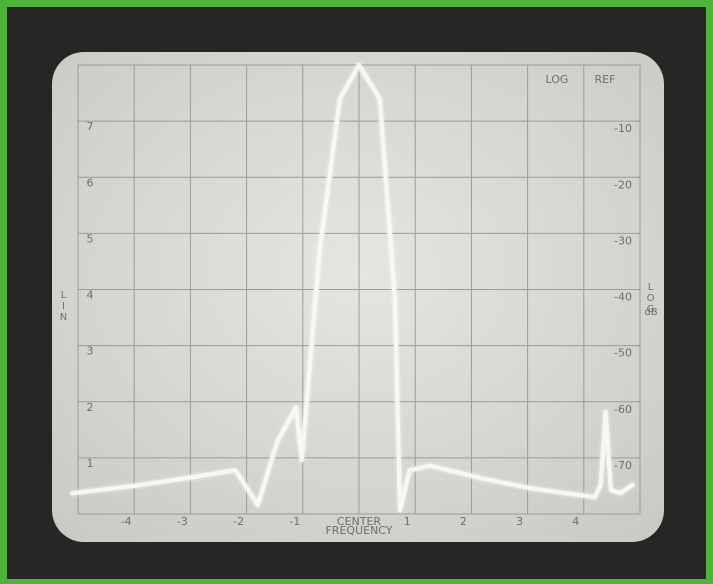 The width and height of the screenshot is (713, 584). What do you see at coordinates (90, 182) in the screenshot?
I see `y-tick-label: 6` at bounding box center [90, 182].